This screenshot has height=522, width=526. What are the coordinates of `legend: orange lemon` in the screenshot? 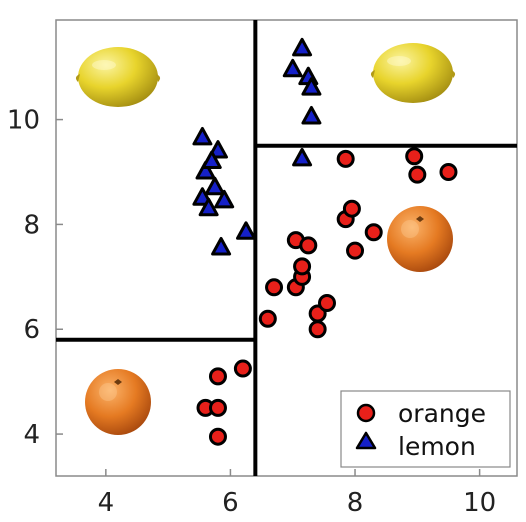 It's located at (425, 429).